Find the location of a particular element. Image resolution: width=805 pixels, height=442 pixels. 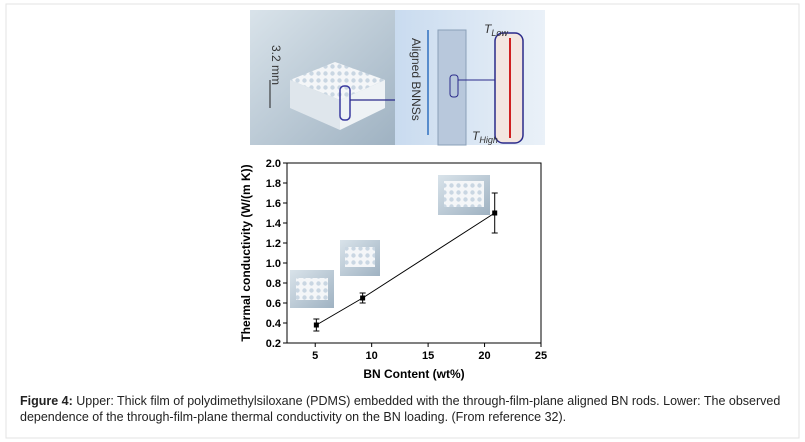

t-low-sub: Low is located at coordinates (499, 33).